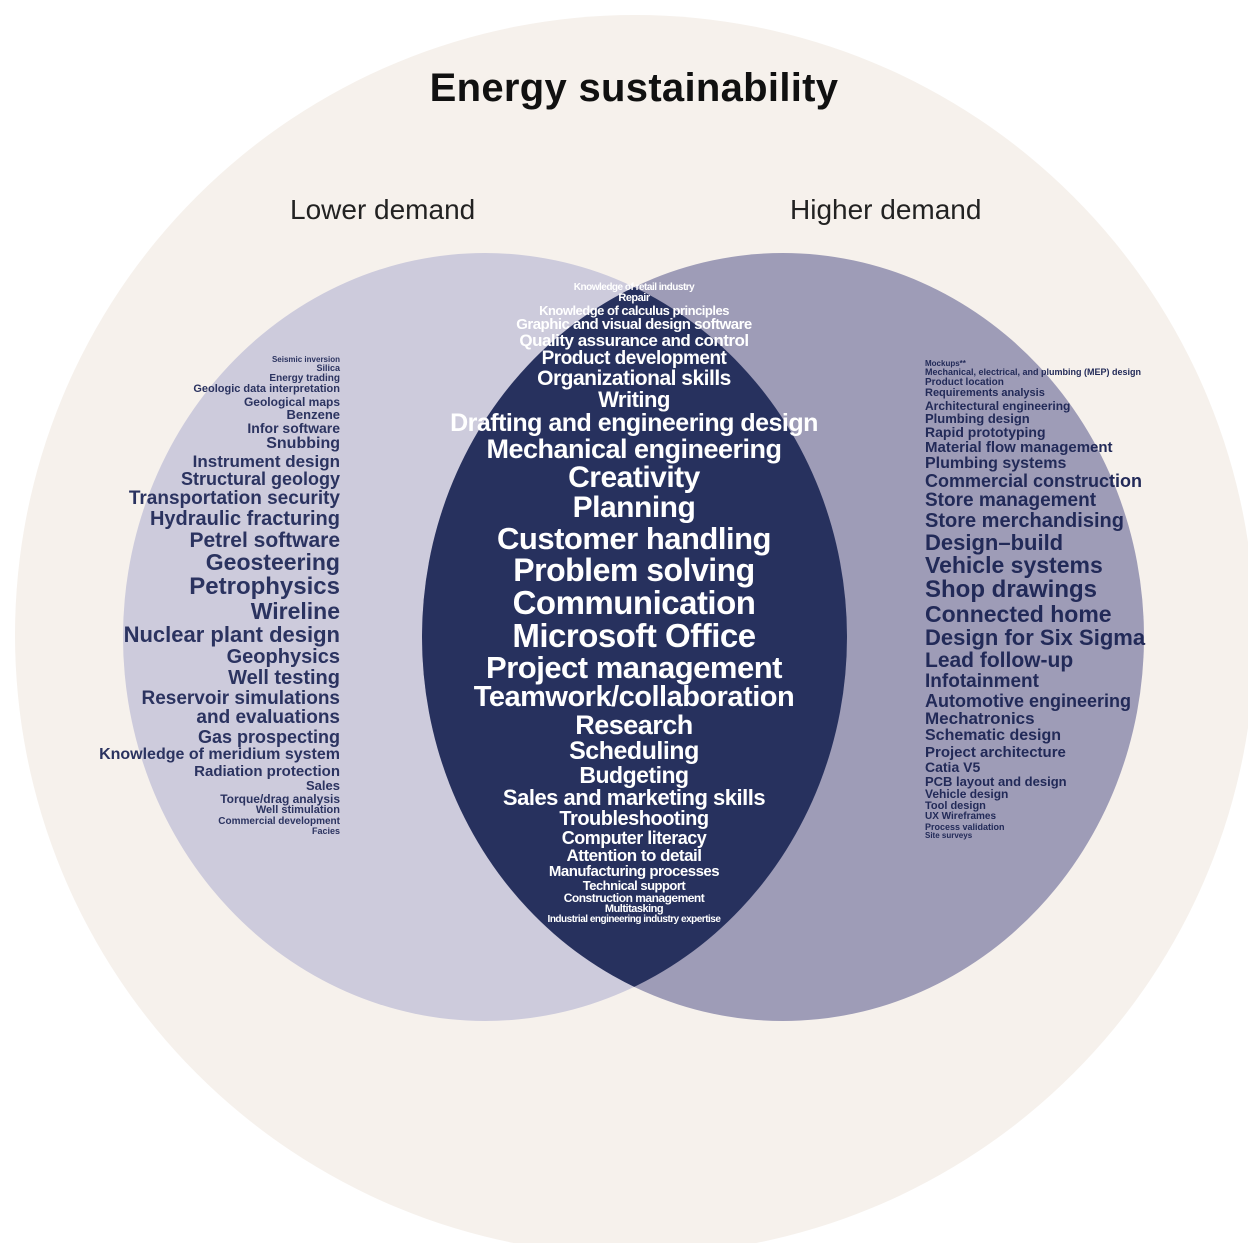 The width and height of the screenshot is (1248, 1248). What do you see at coordinates (1024, 520) in the screenshot?
I see `higher-skill-11: Store merchandising` at bounding box center [1024, 520].